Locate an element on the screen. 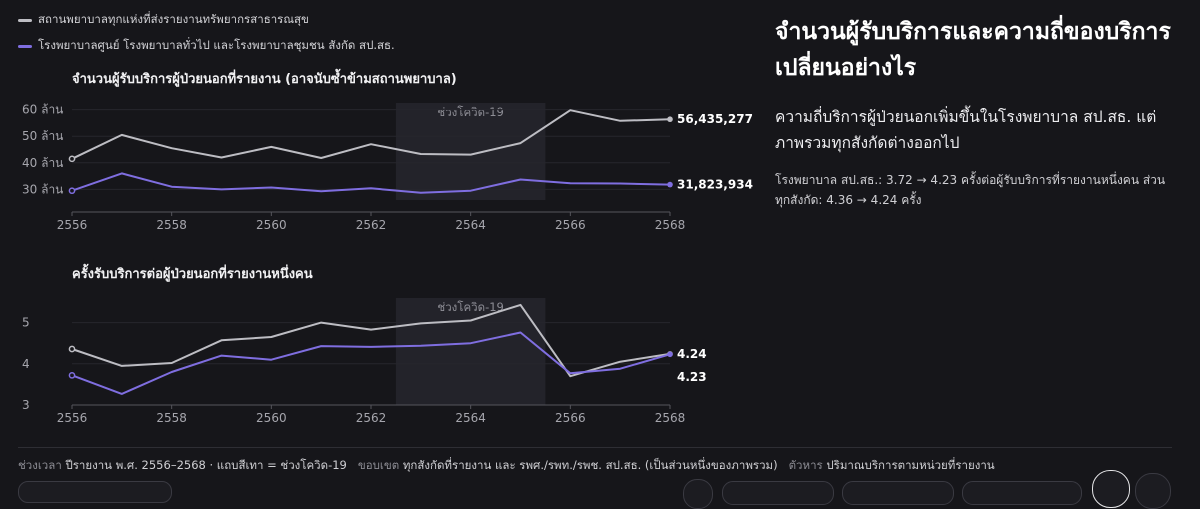 This screenshot has width=1200, height=509. chart2-series-end-label-0: 4.24 is located at coordinates (692, 354).